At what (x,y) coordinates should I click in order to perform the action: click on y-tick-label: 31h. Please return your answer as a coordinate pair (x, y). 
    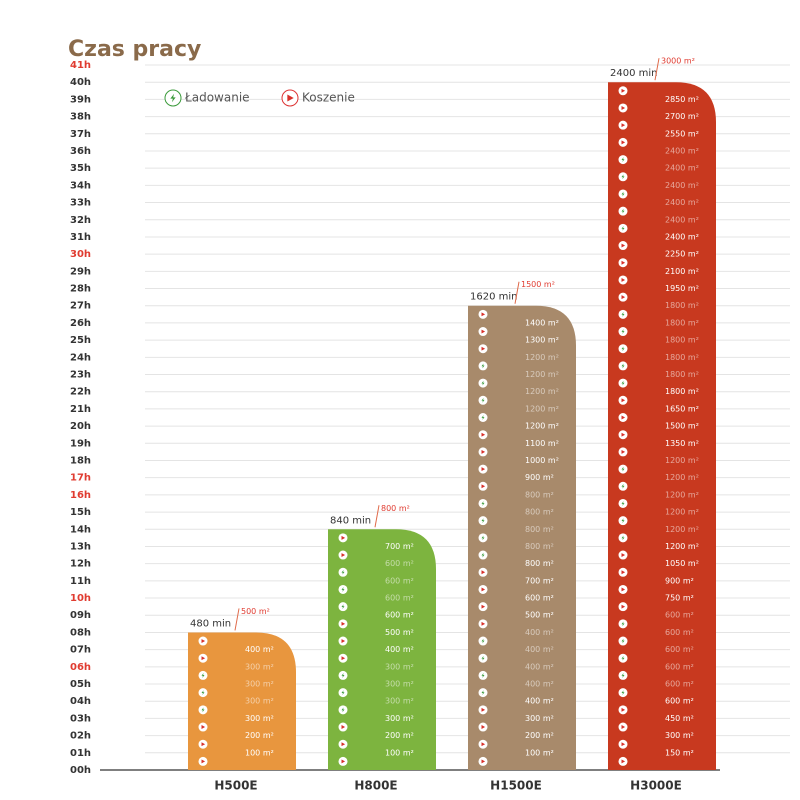
    Looking at the image, I should click on (80, 237).